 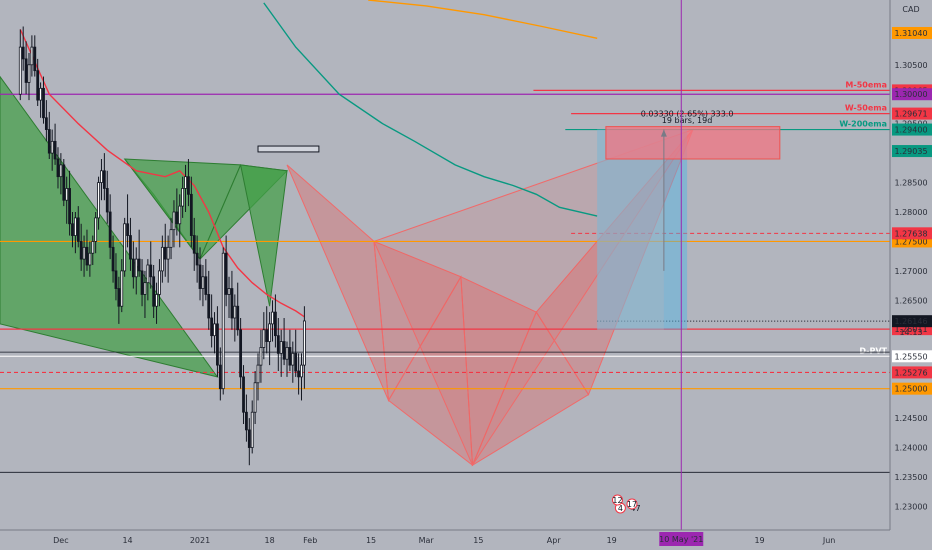 What do you see at coordinates (127, 540) in the screenshot?
I see `x-tick-label: 14` at bounding box center [127, 540].